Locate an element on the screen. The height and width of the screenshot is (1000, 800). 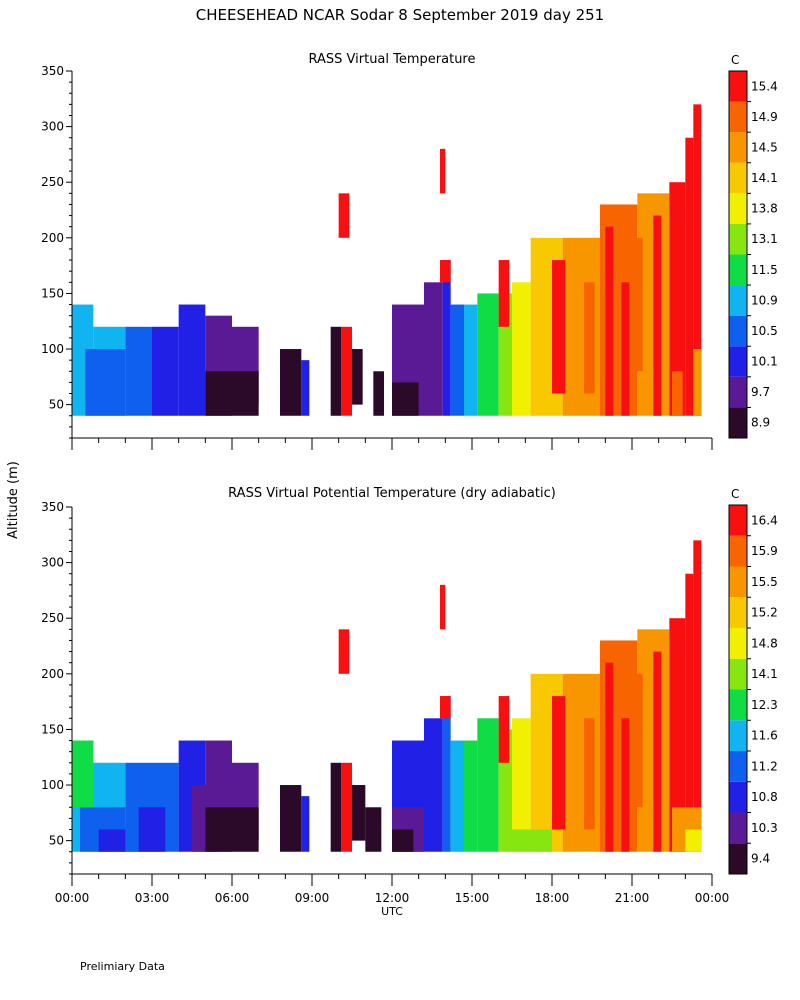
colorbar-label: 16.4 is located at coordinates (764, 520).